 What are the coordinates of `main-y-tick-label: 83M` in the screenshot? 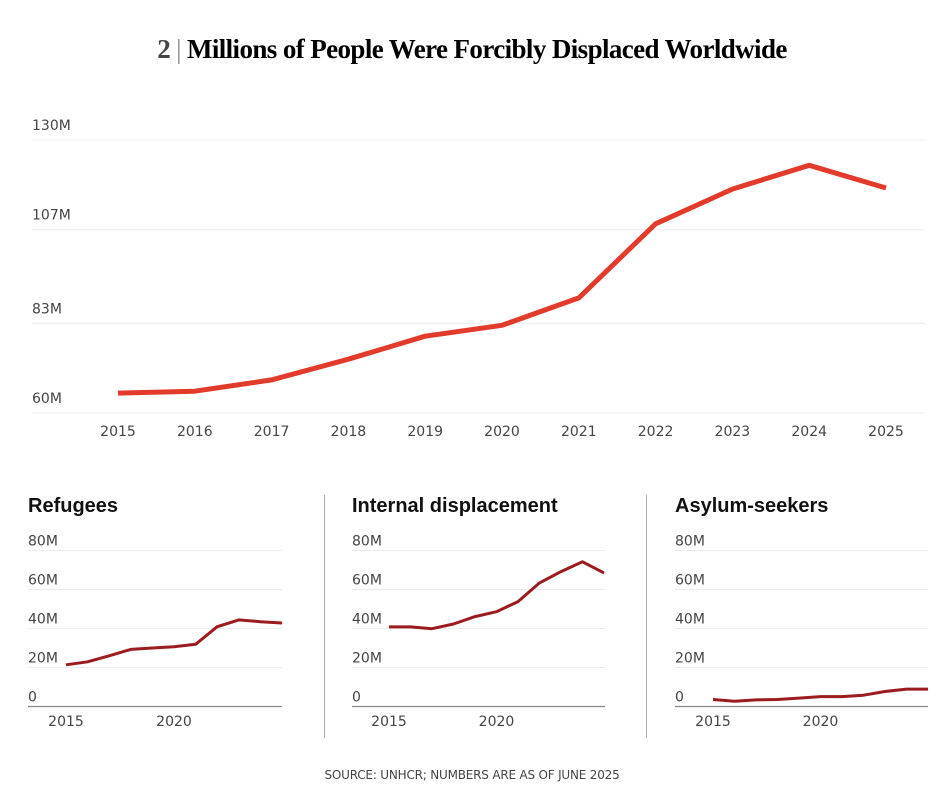 It's located at (47, 309).